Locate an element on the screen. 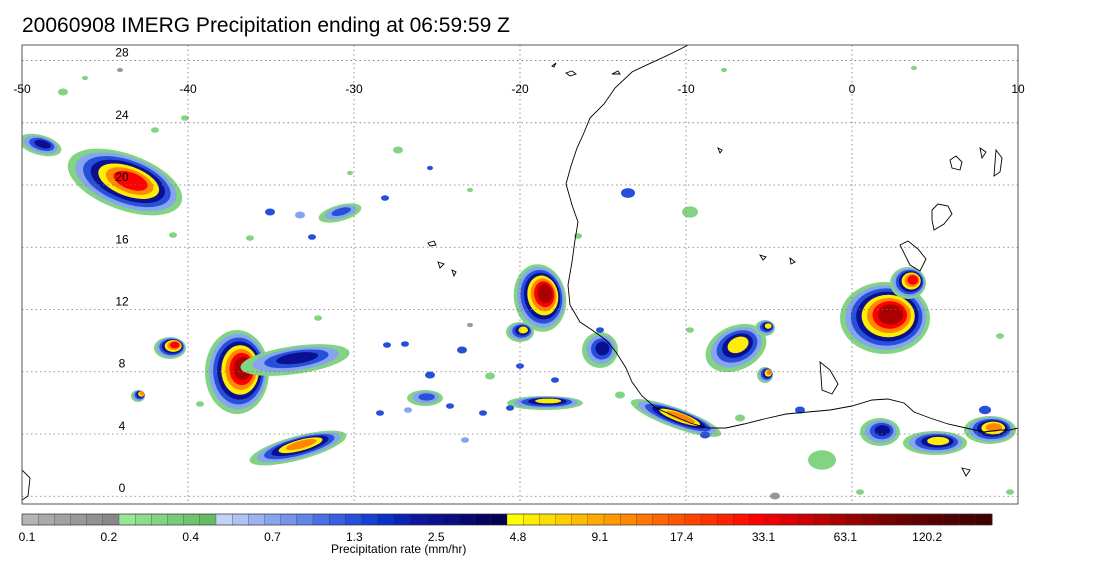 This screenshot has width=1101, height=571. colorbar-tick-label: 2.5 is located at coordinates (436, 537).